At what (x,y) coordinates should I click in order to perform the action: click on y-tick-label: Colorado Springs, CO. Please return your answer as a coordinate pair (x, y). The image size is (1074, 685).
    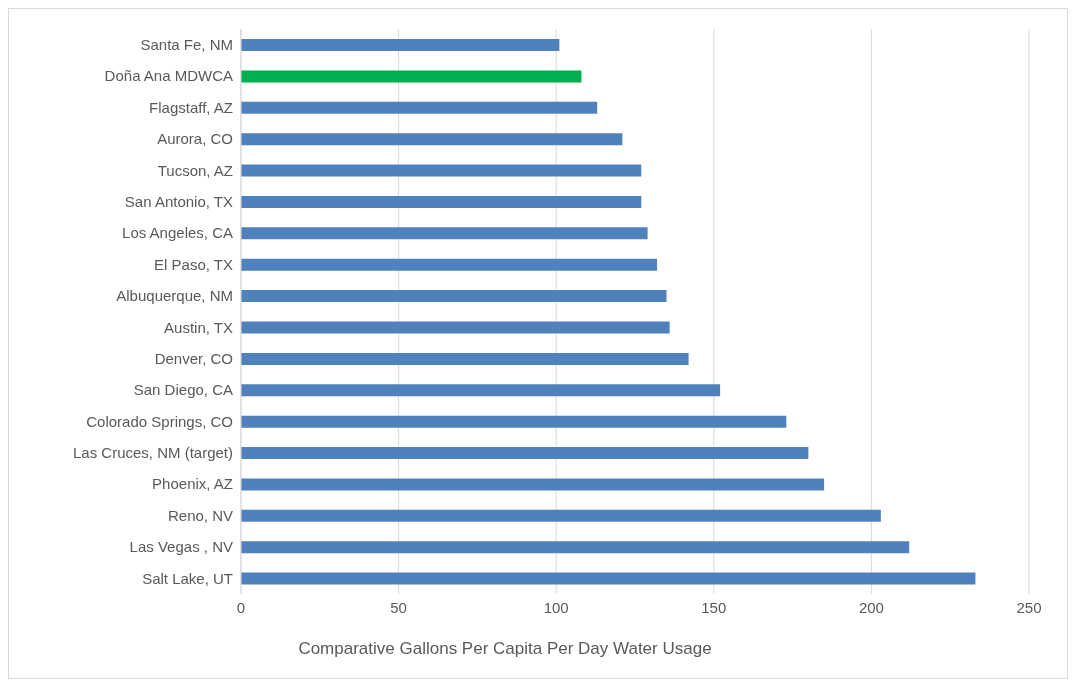
    Looking at the image, I should click on (159, 421).